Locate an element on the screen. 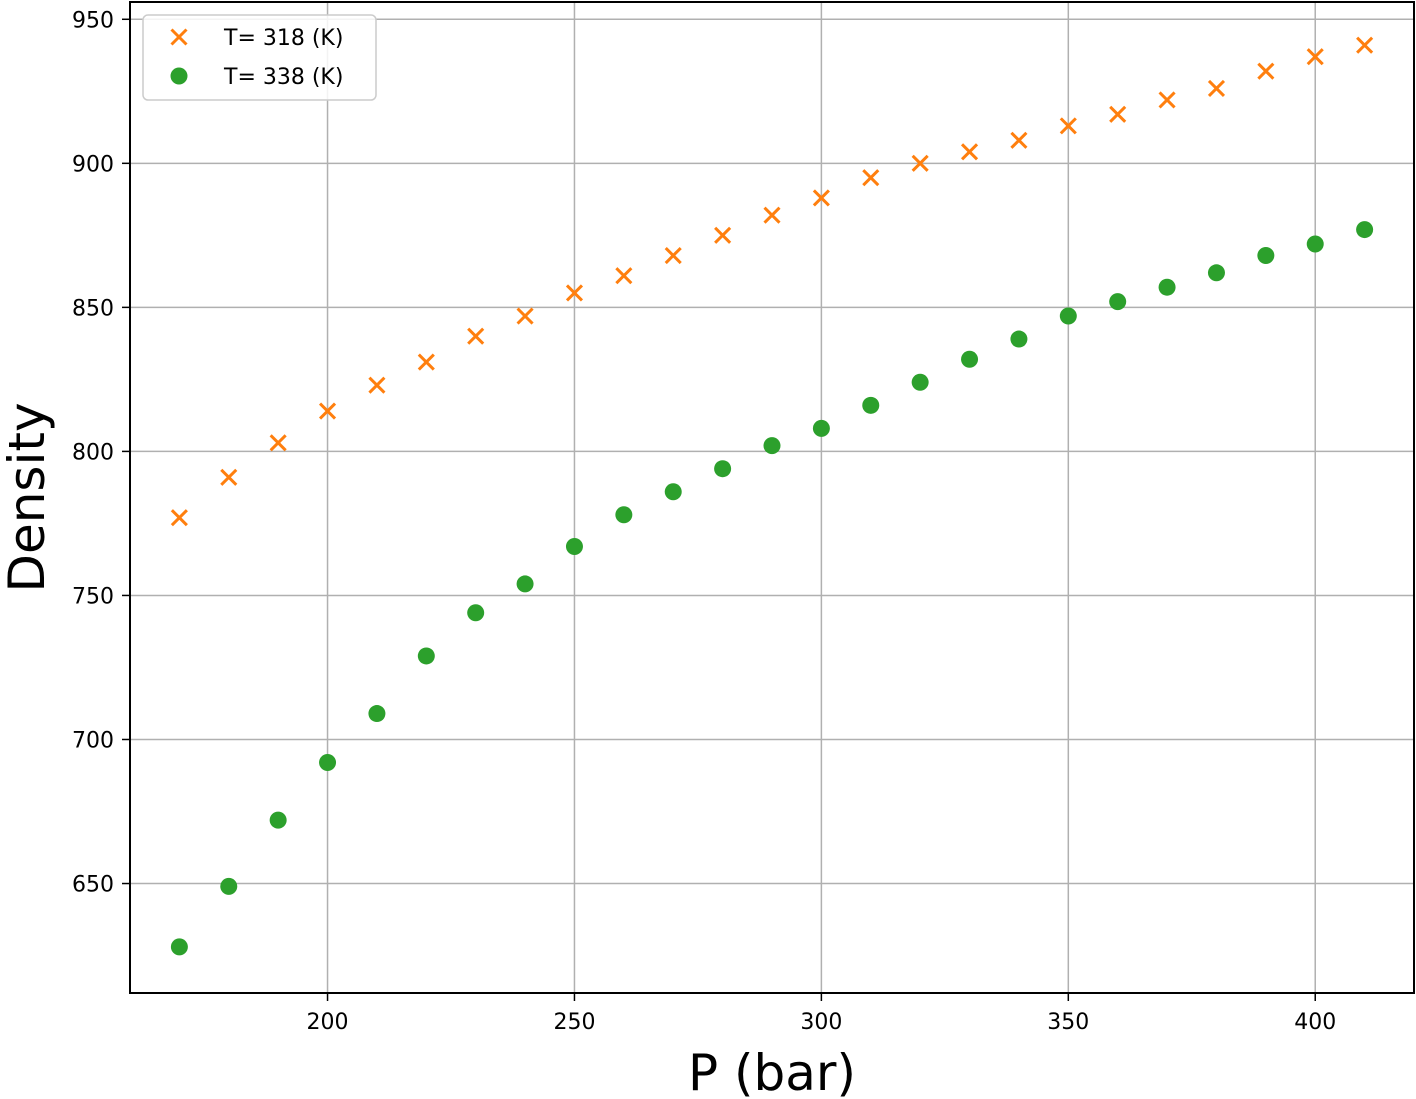  y-axis-label: Density is located at coordinates (28, 497).